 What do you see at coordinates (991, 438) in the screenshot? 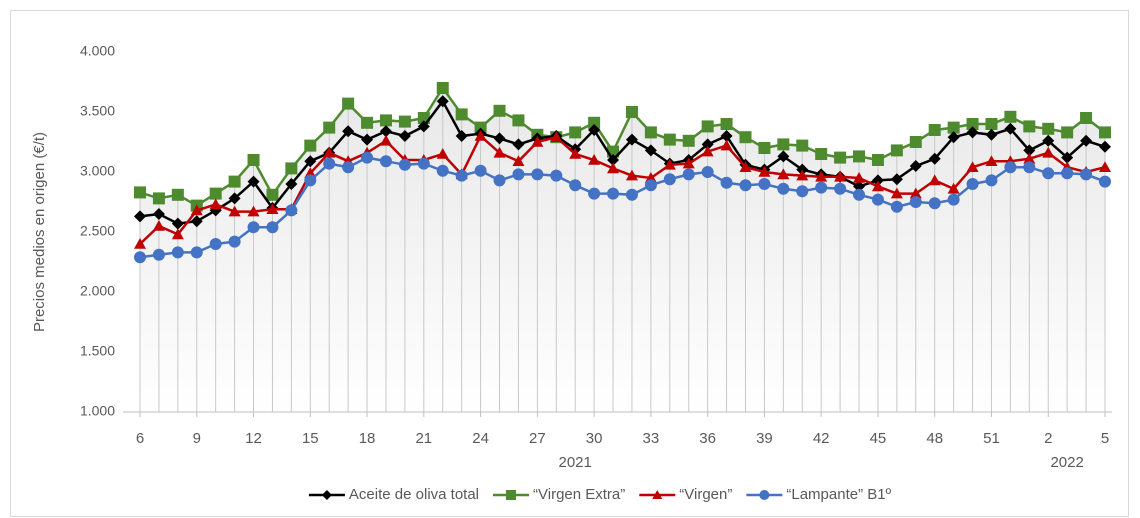
I see `x-tick-label: 51` at bounding box center [991, 438].